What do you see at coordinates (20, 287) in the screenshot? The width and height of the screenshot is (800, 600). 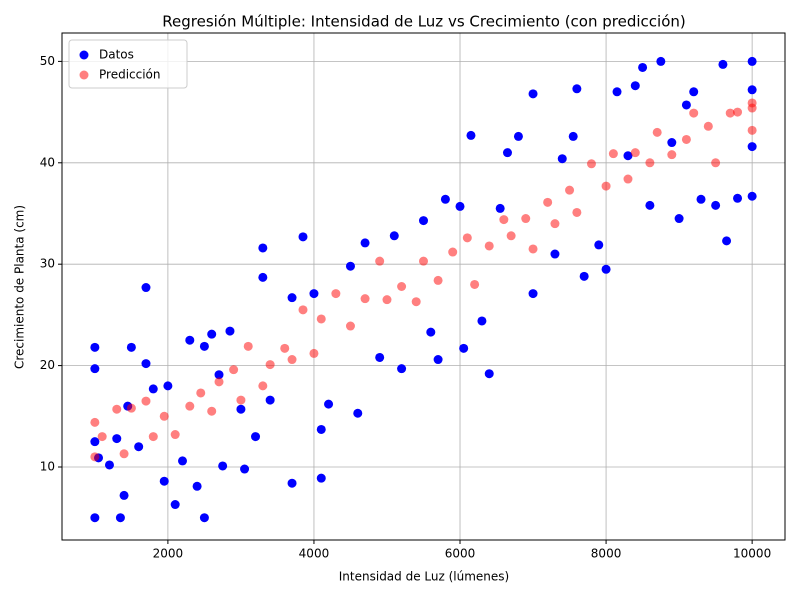 I see `y-axis-label: Crecimiento de Planta (cm)` at bounding box center [20, 287].